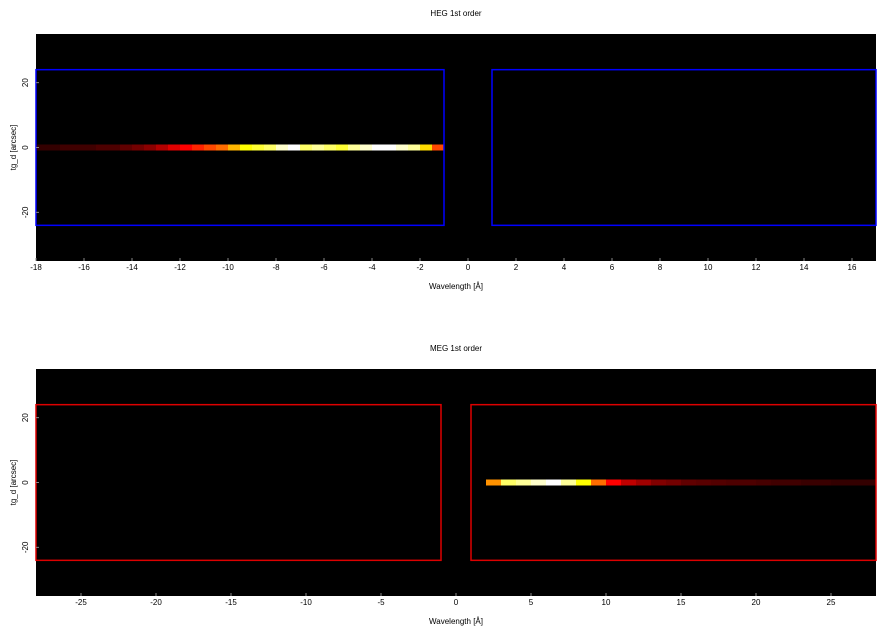 The width and height of the screenshot is (886, 636). Describe the element at coordinates (531, 602) in the screenshot. I see `x-tick-label: 5` at that location.